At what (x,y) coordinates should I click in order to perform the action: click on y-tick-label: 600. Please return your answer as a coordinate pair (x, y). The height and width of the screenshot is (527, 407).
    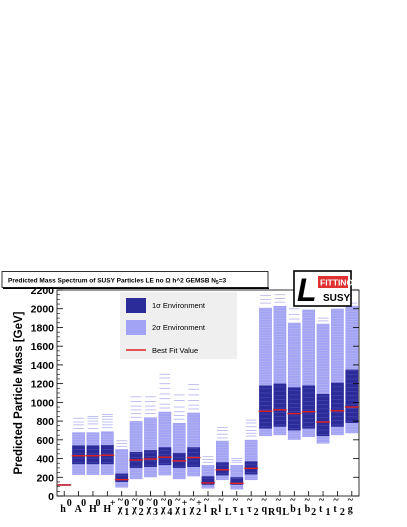
    Looking at the image, I should click on (45, 441).